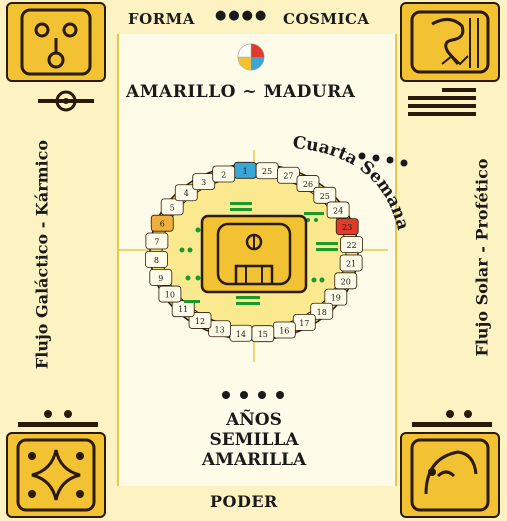  I want to click on seed-glyph-icon, so click(56, 475).